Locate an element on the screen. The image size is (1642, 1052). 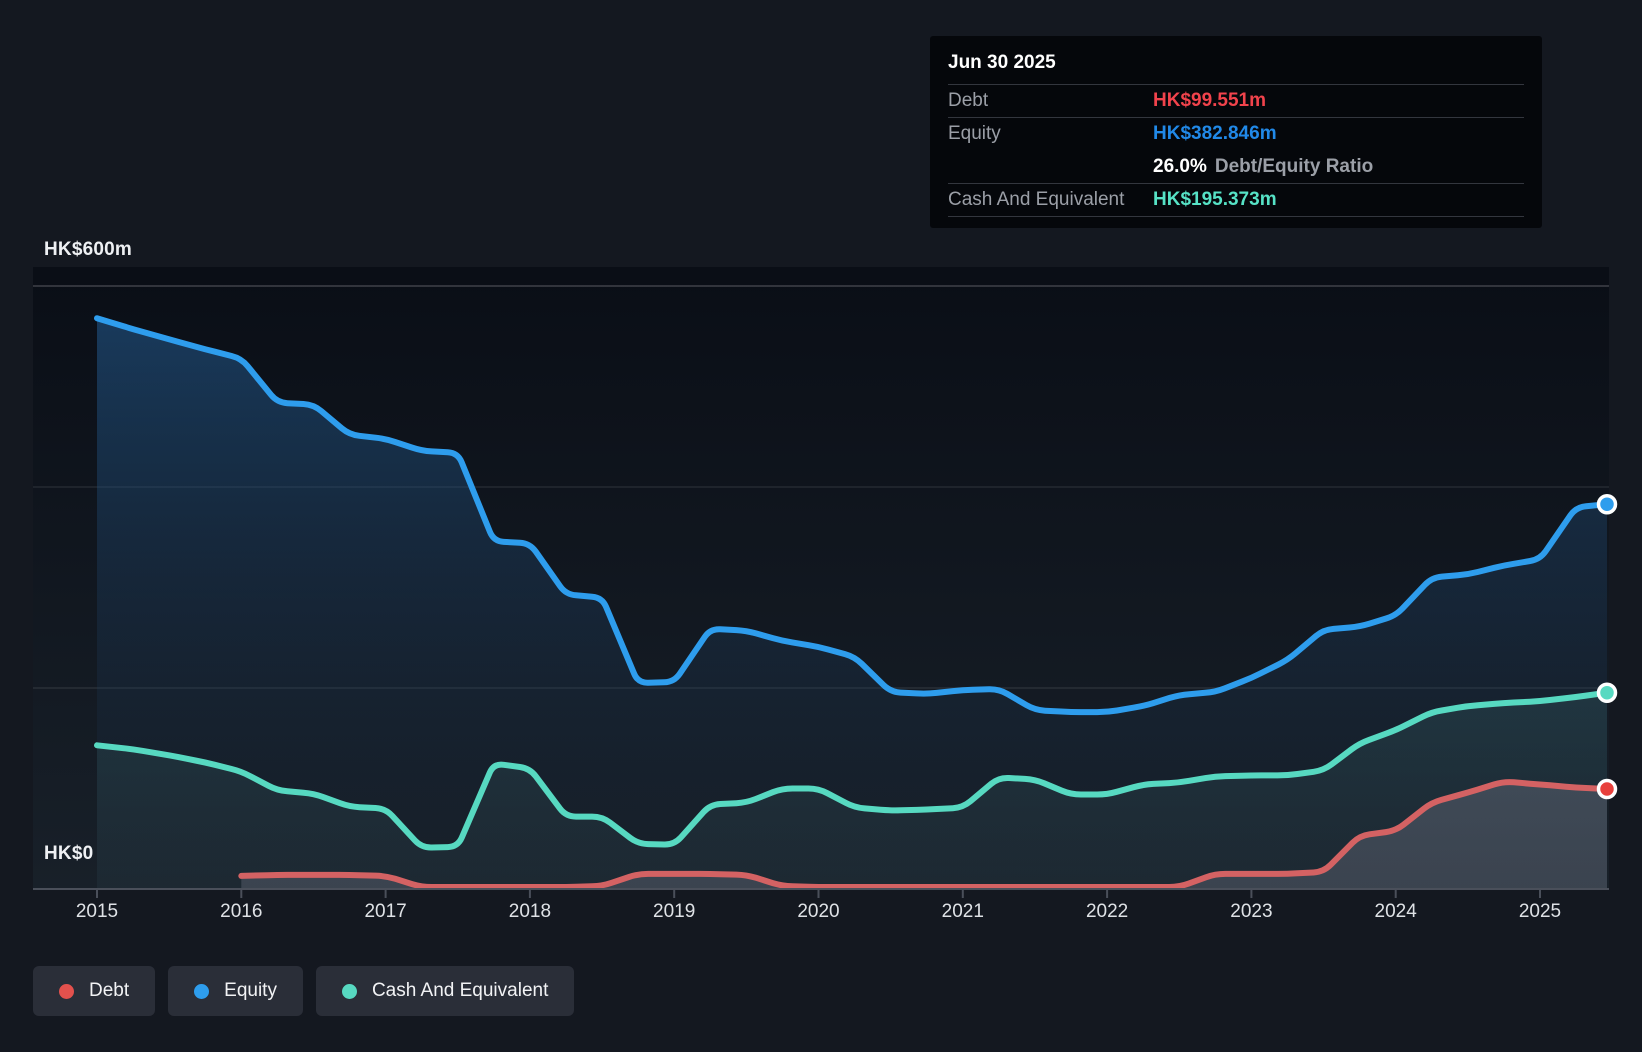
x-axis-label-2022: 2022 is located at coordinates (1107, 911).